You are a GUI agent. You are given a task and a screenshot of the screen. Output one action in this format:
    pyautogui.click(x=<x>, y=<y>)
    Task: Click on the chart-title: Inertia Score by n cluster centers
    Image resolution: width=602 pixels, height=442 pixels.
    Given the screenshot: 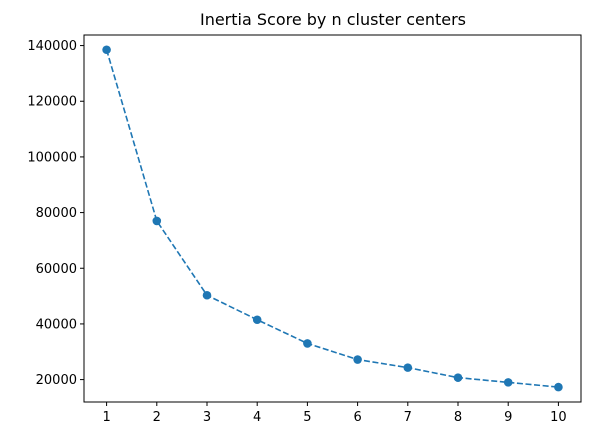 What is the action you would take?
    pyautogui.click(x=333, y=19)
    